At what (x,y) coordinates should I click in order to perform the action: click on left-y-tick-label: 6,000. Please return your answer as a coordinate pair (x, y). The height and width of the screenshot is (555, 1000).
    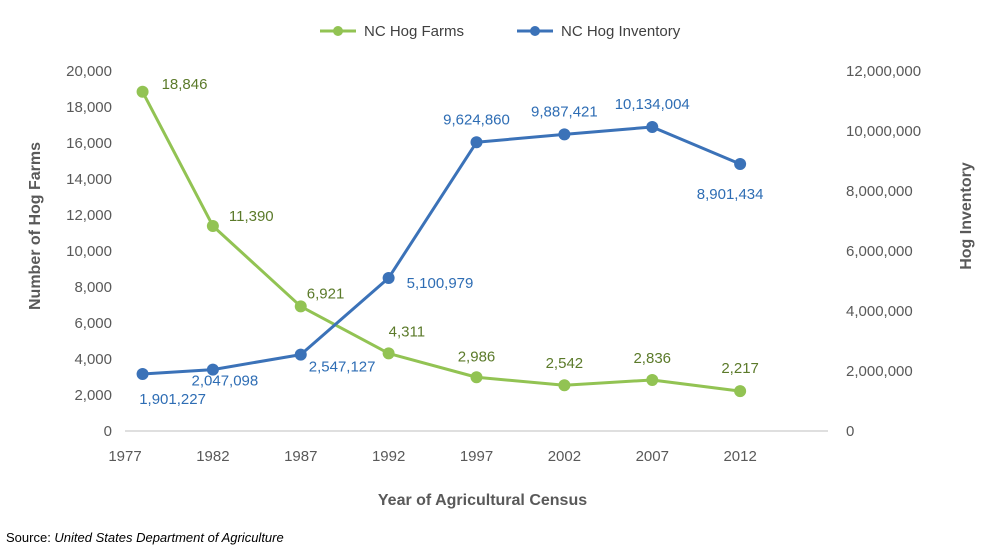
    Looking at the image, I should click on (93, 323).